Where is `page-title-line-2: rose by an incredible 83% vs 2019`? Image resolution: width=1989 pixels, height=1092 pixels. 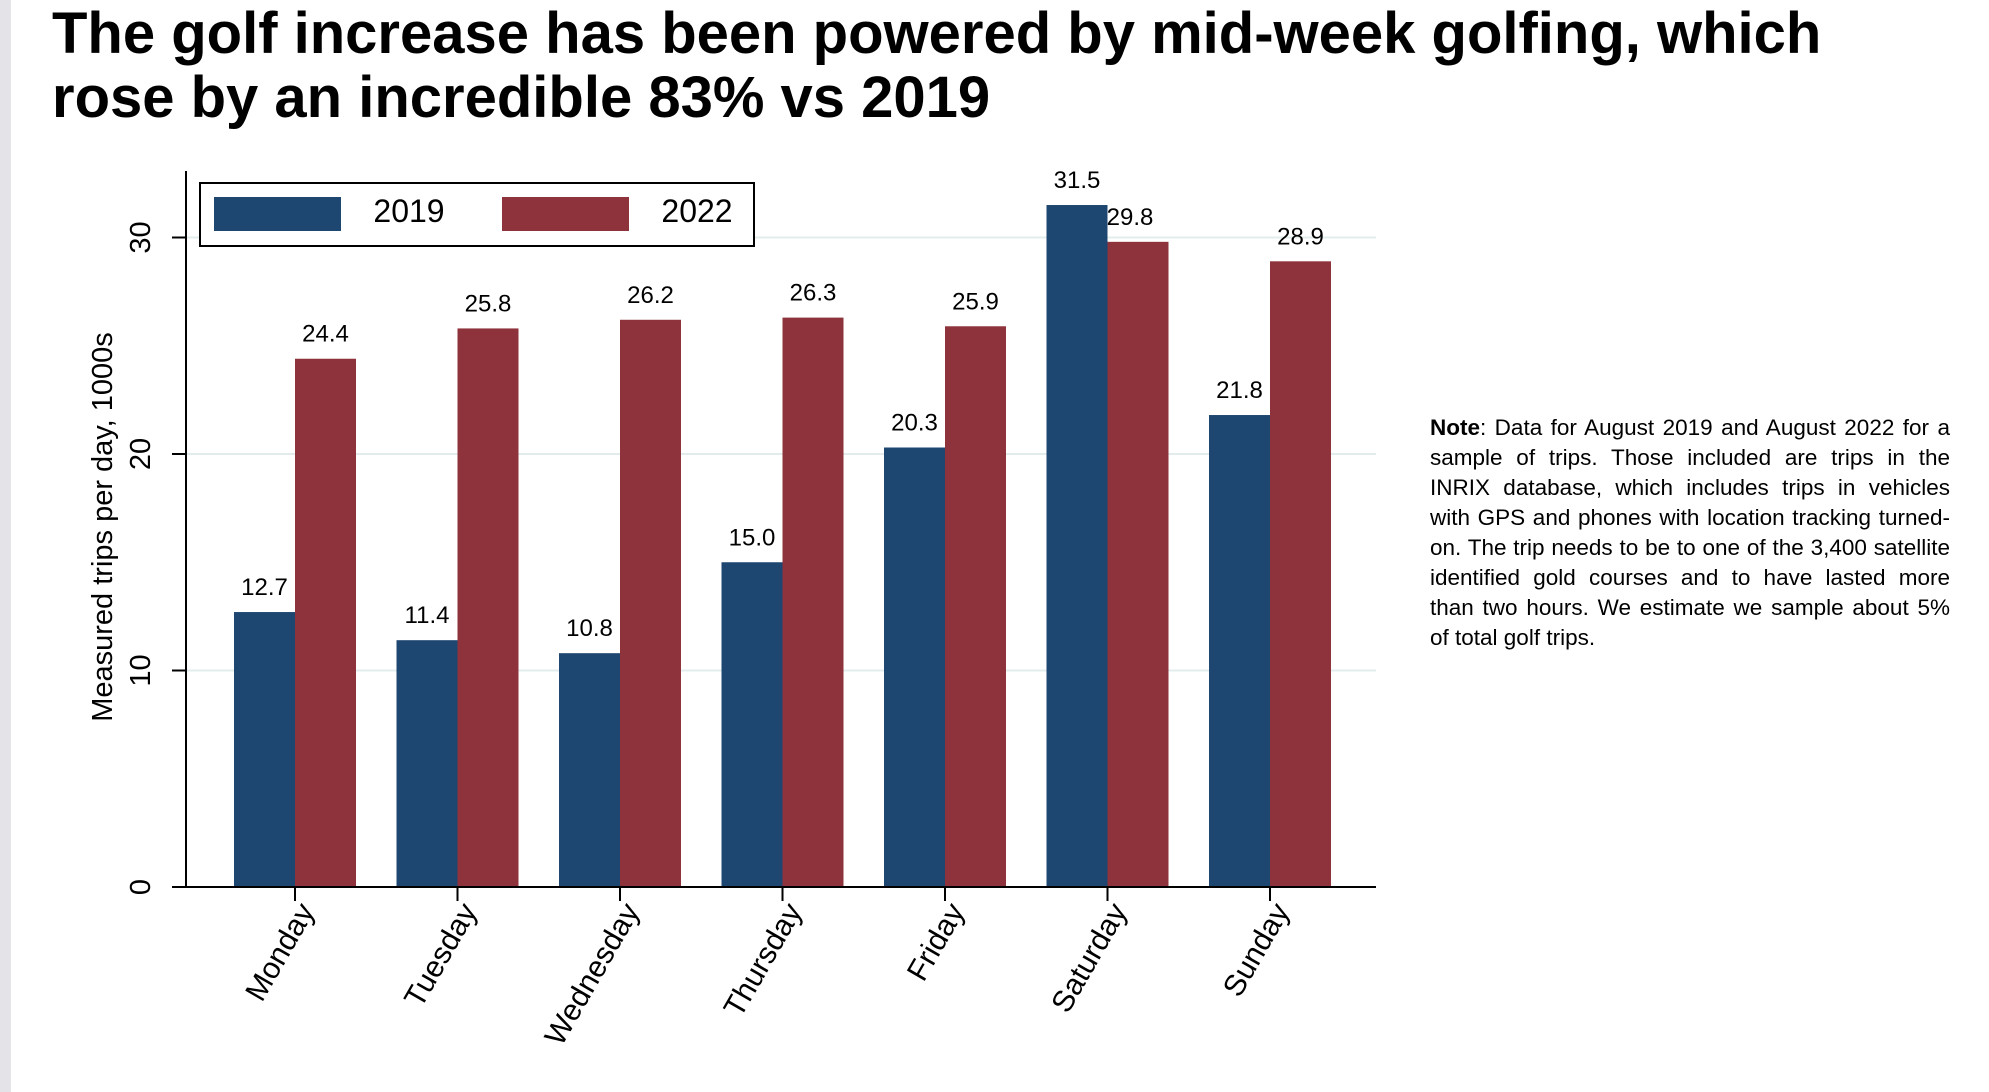
page-title-line-2: rose by an incredible 83% vs 2019 is located at coordinates (521, 97).